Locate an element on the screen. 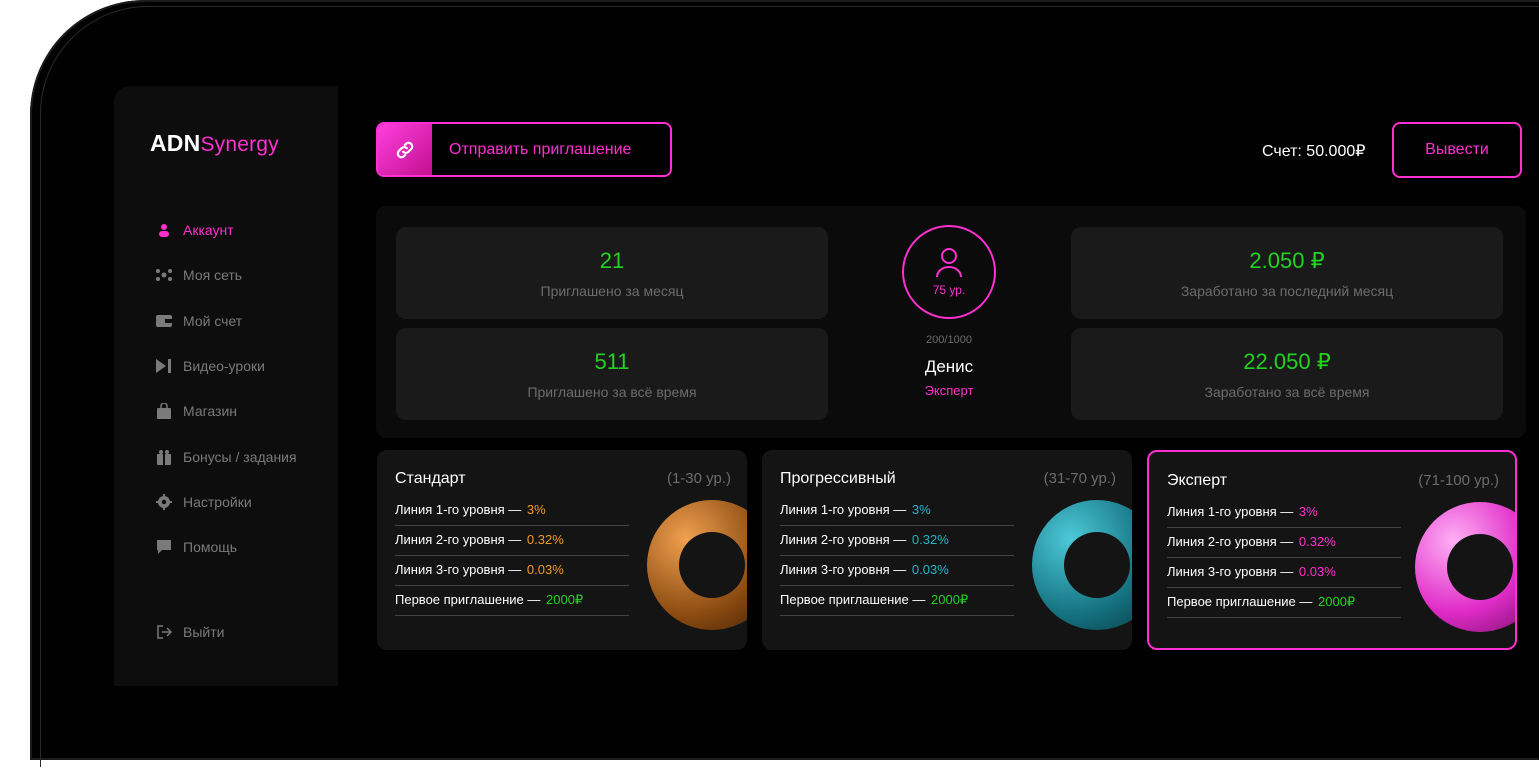 Image resolution: width=1539 pixels, height=767 pixels. plan-name: Стандарт is located at coordinates (430, 478).